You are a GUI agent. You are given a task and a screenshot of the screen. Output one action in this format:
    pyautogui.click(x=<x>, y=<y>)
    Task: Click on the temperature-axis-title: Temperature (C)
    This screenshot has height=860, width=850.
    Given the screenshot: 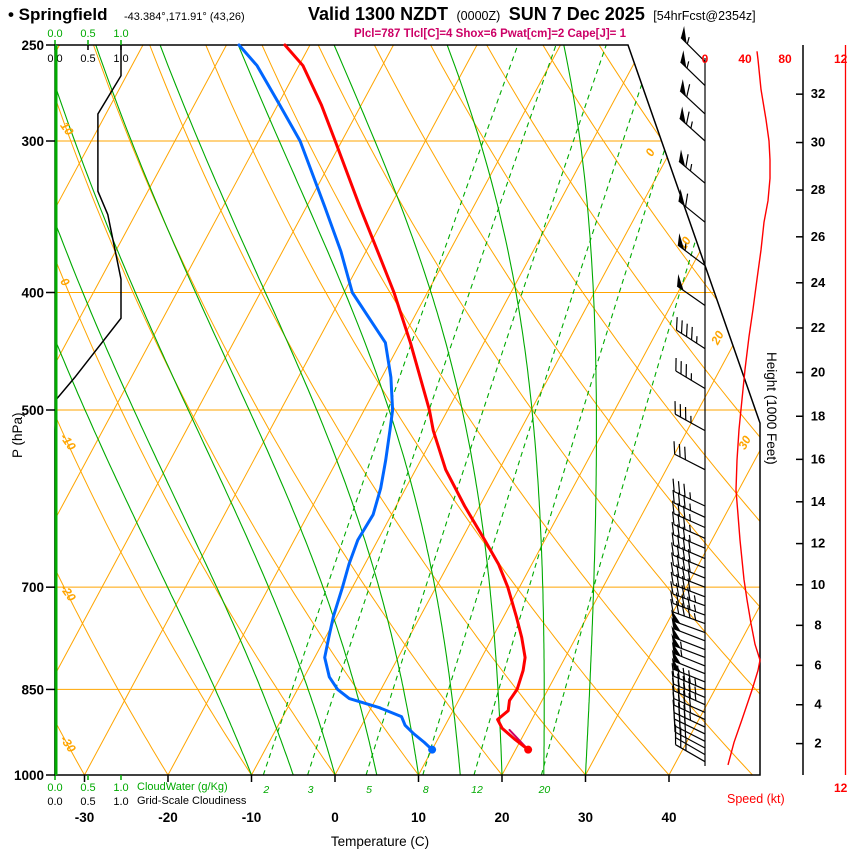 What is the action you would take?
    pyautogui.click(x=380, y=841)
    